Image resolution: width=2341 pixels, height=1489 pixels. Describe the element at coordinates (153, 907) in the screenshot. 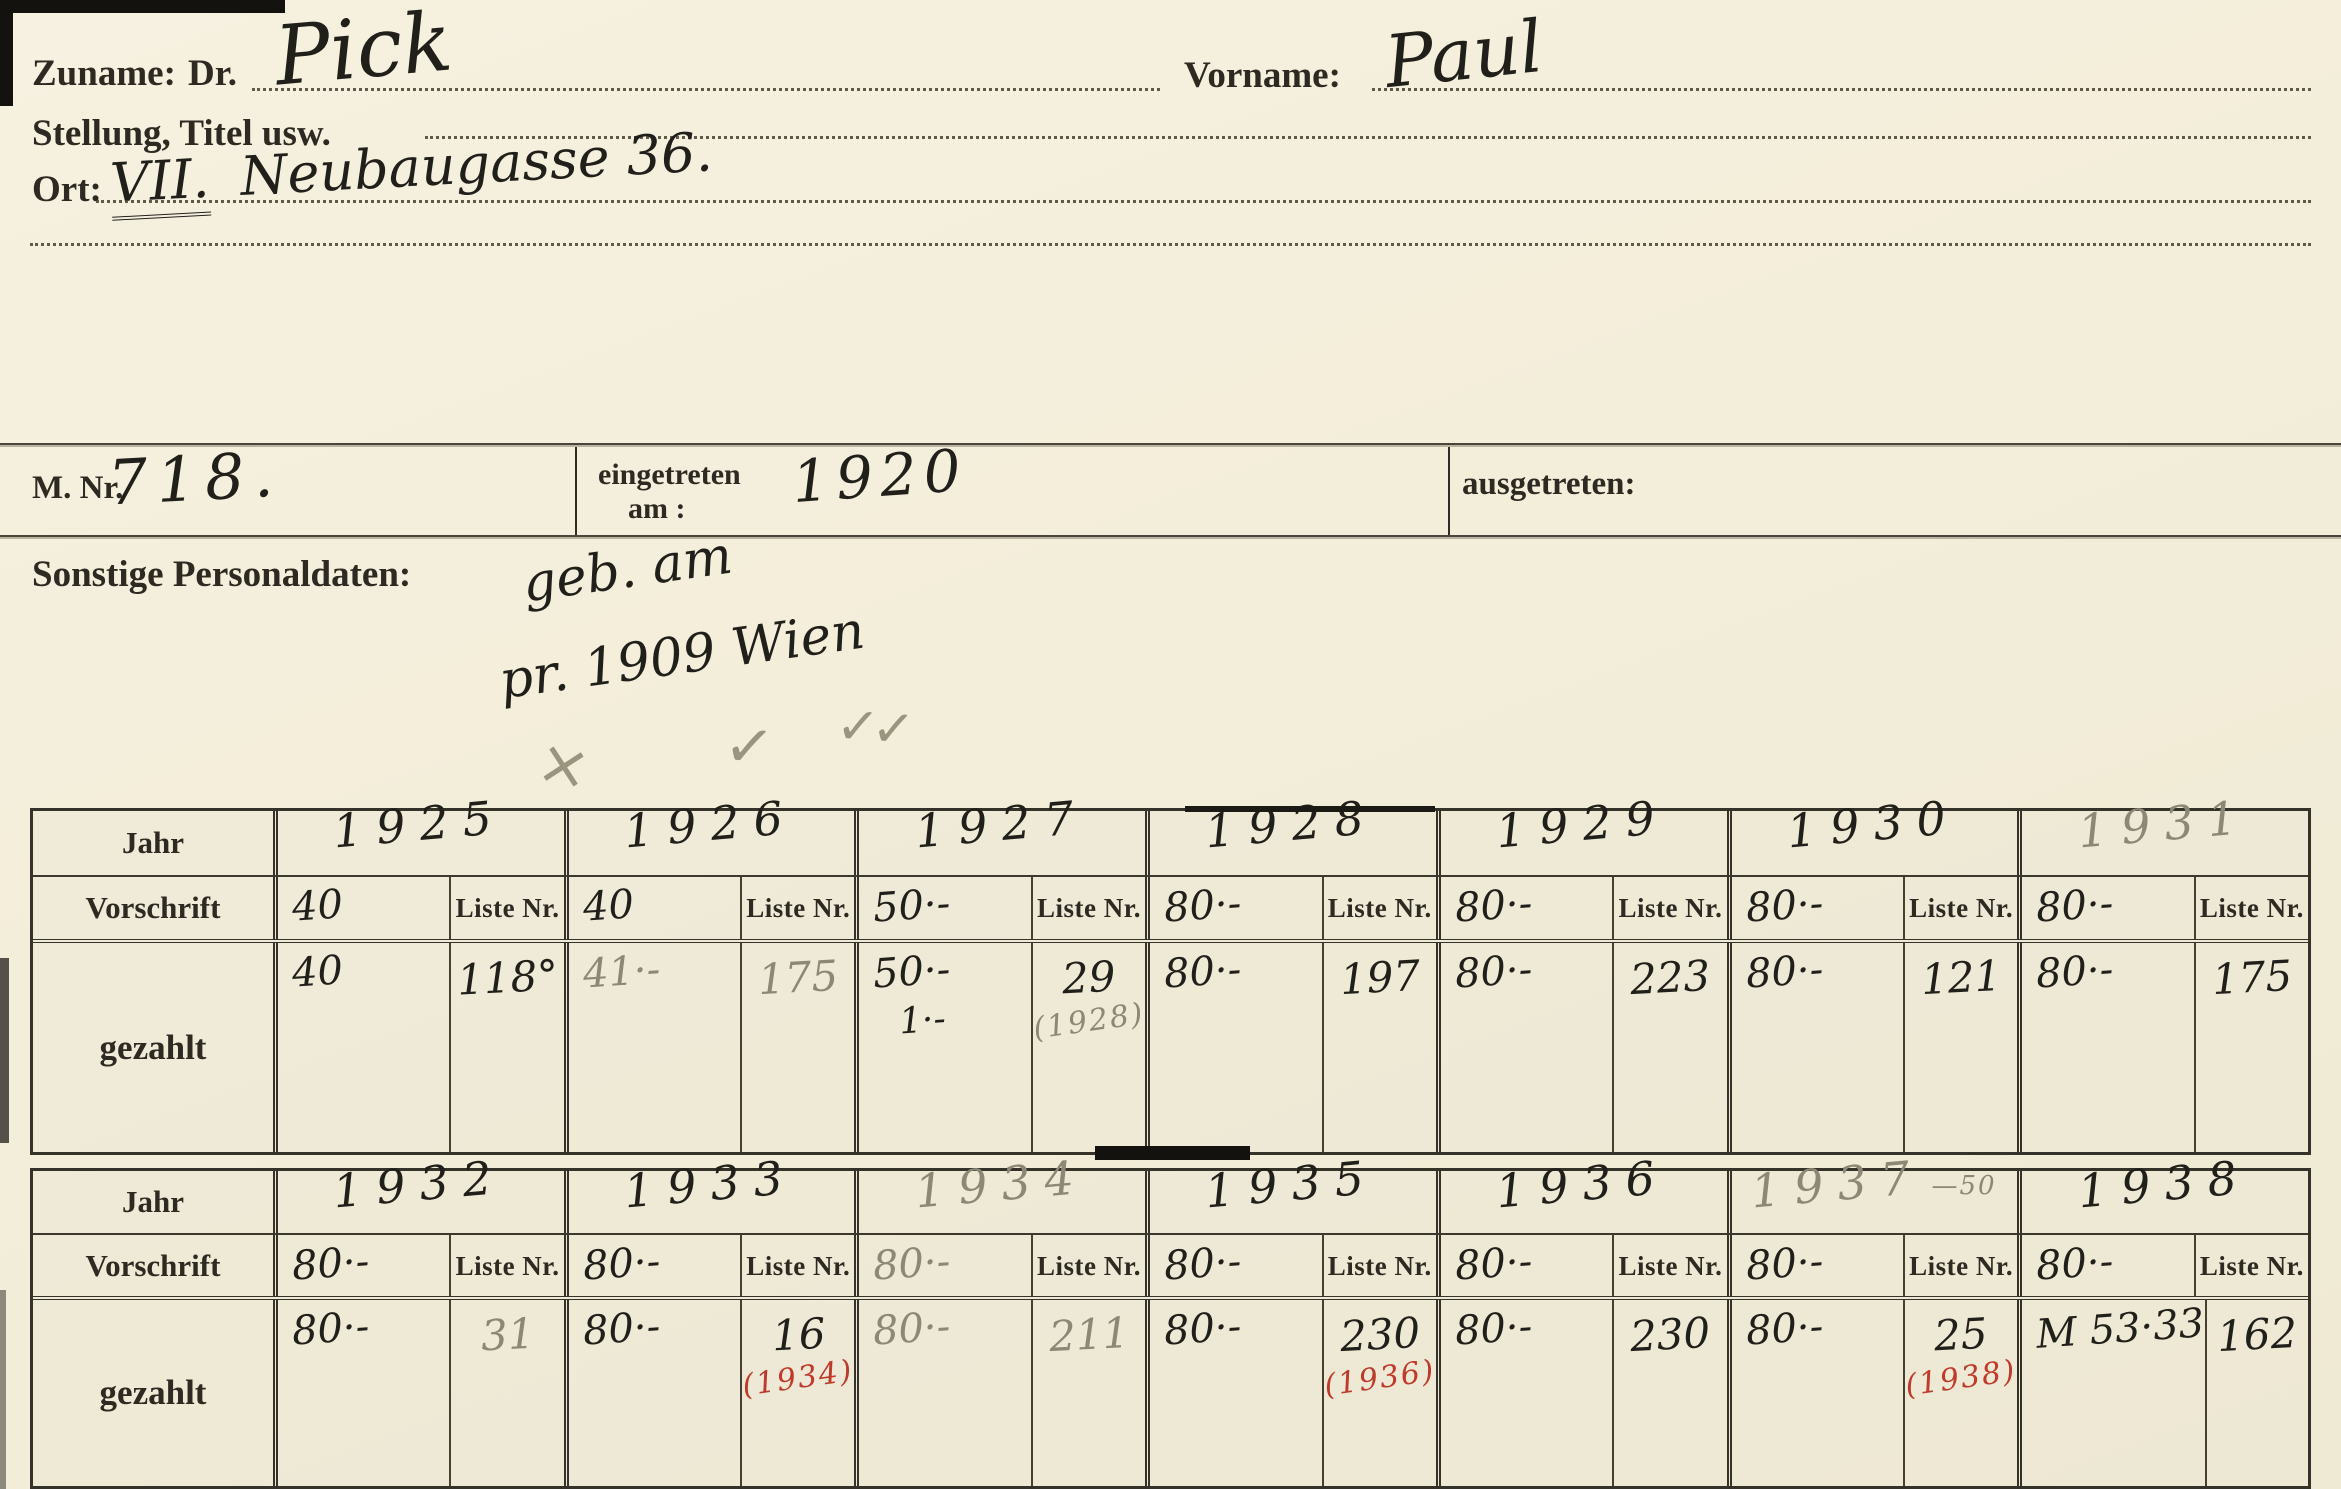

I see `vorschrift-row-label: Vorschrift` at that location.